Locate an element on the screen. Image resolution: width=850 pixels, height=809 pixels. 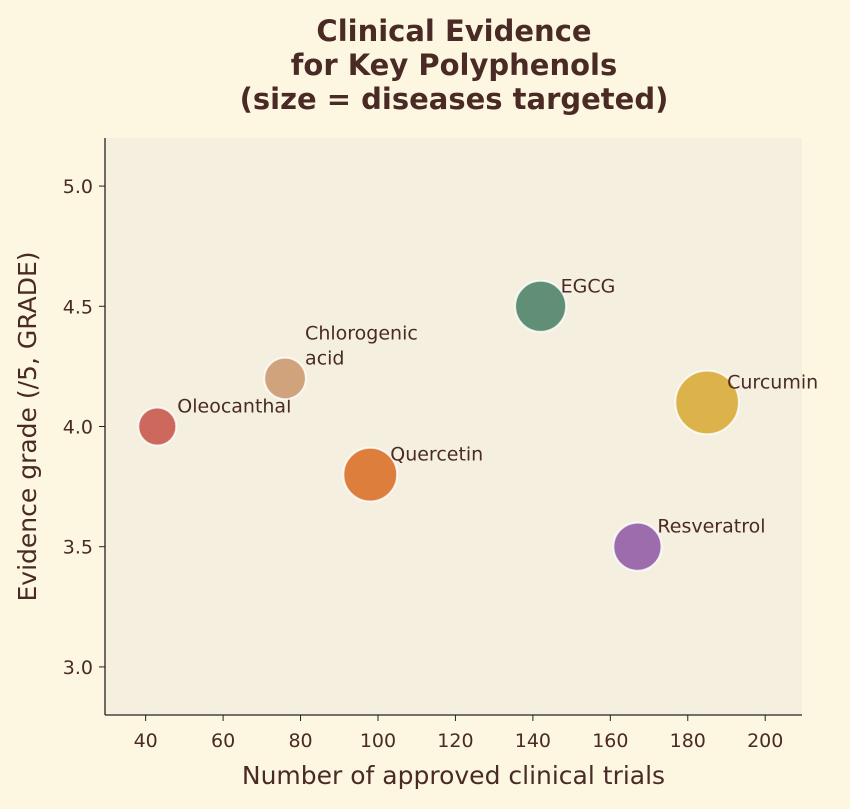
y-tick-label: 4.0 is located at coordinates (78, 428).